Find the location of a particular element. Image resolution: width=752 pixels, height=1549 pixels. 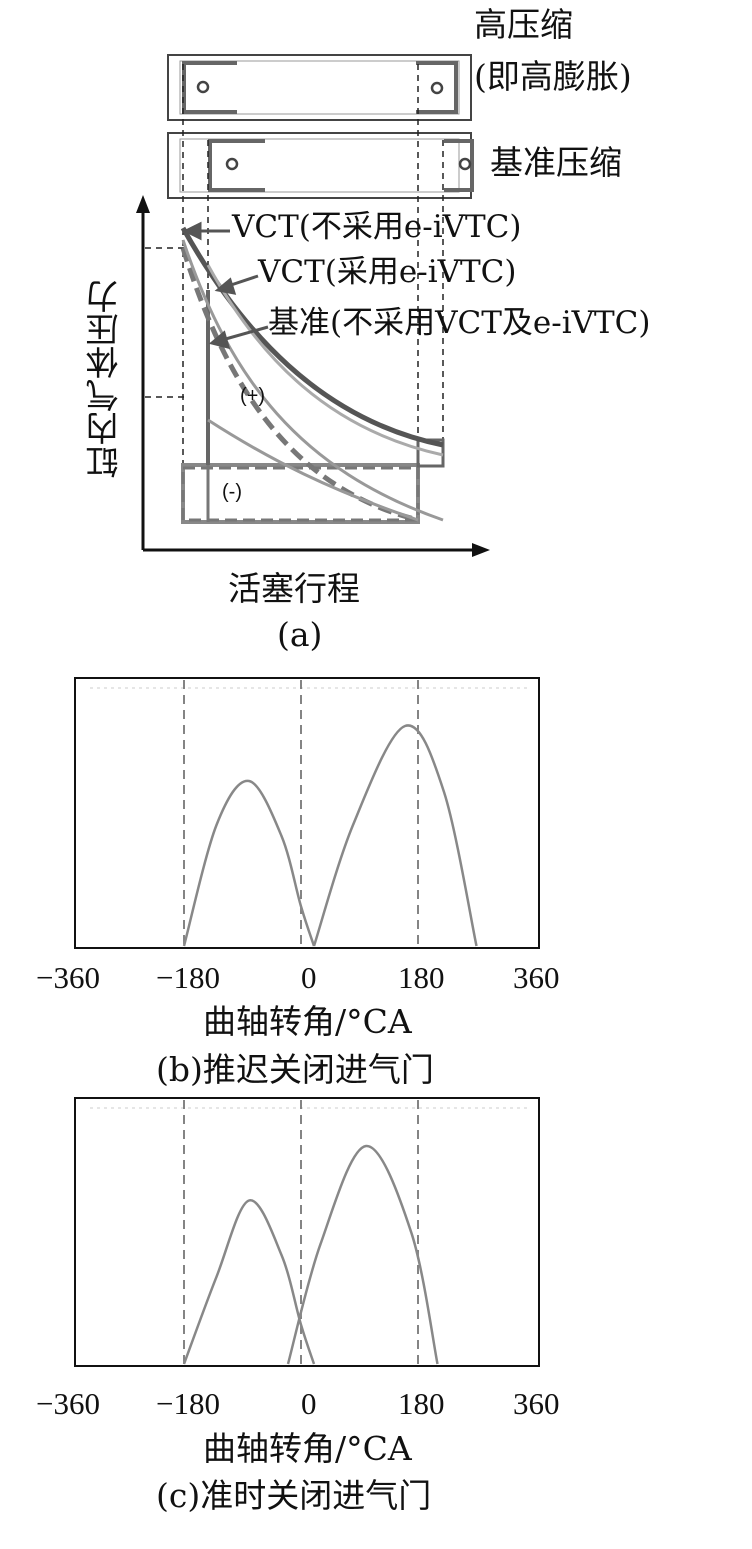

label-base-compression: 基准压缩 is located at coordinates (556, 162).